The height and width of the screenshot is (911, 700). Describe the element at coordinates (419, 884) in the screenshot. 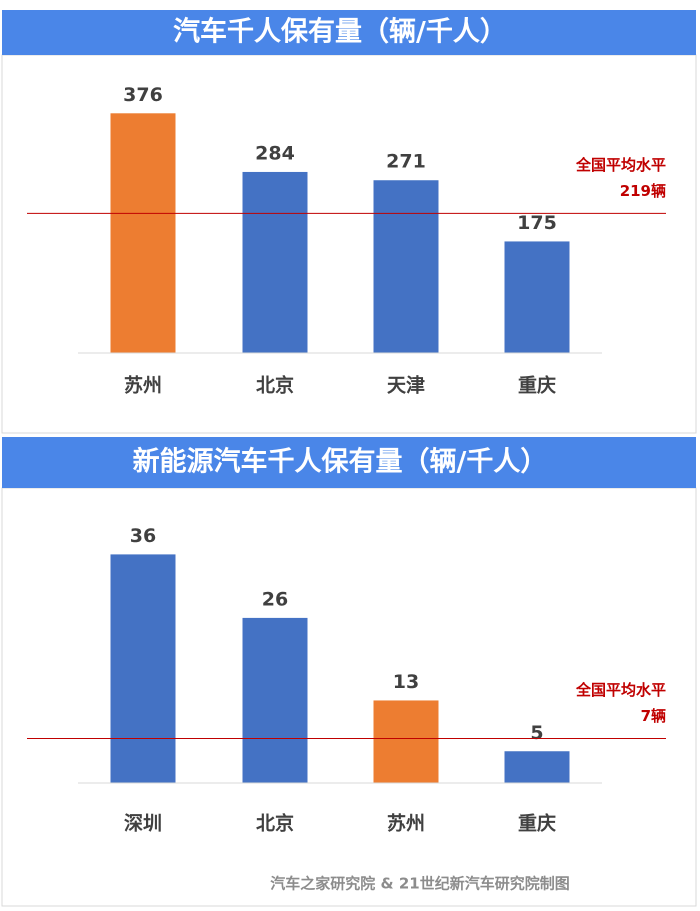

I see `source-note: 汽车之家研究院 & 21世纪新汽车研究院制图` at that location.